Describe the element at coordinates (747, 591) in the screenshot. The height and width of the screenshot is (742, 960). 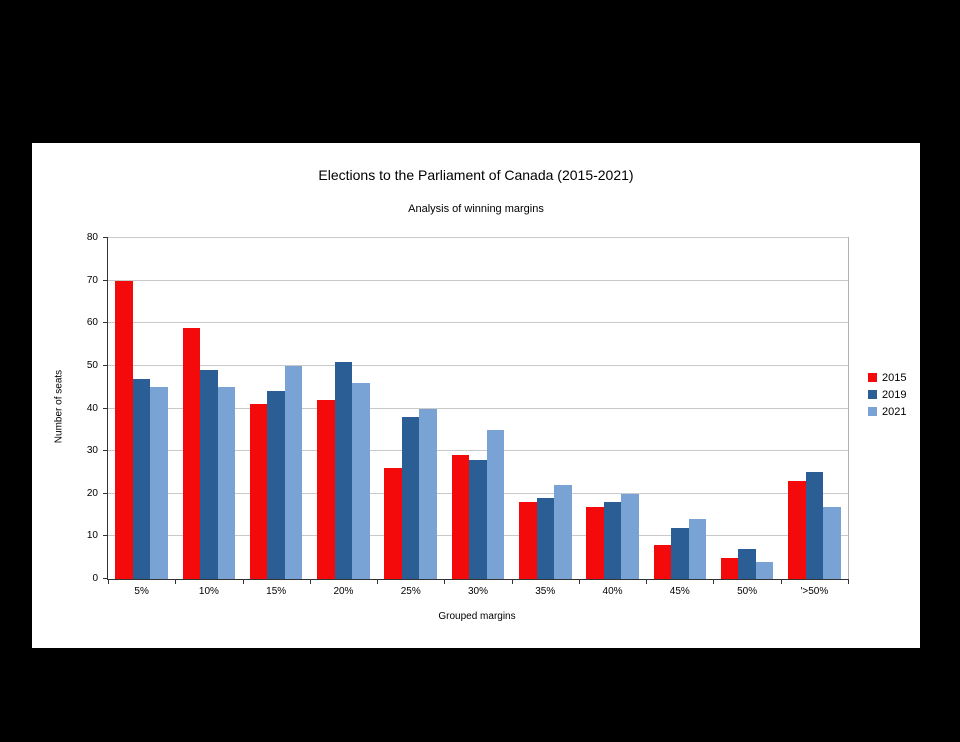
I see `x-tick-label: 50%` at that location.